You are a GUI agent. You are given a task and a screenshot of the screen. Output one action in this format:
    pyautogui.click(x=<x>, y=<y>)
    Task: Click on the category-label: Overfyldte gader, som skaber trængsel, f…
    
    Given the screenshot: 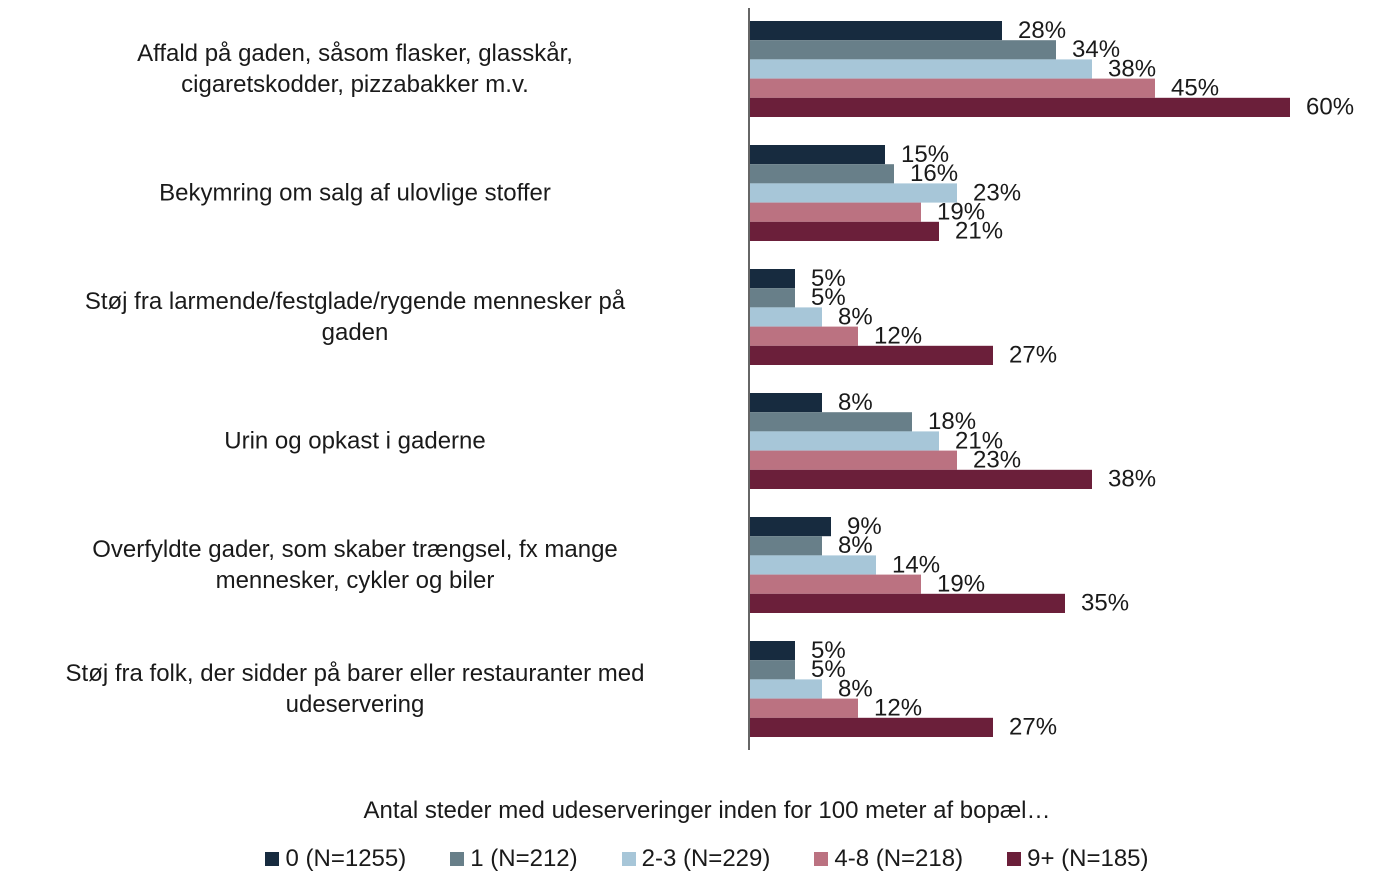 What is the action you would take?
    pyautogui.click(x=355, y=565)
    